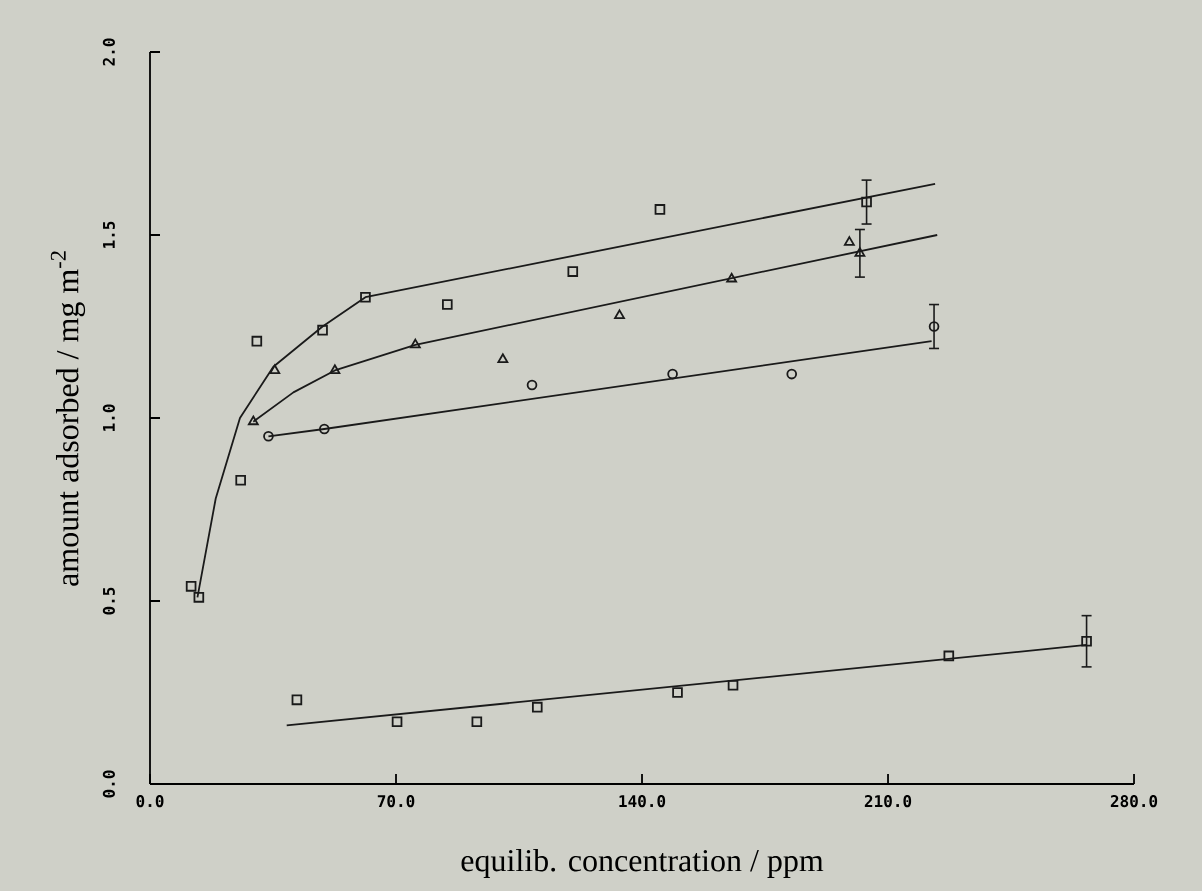  Describe the element at coordinates (150, 801) in the screenshot. I see `x-tick-label: 0.0` at that location.